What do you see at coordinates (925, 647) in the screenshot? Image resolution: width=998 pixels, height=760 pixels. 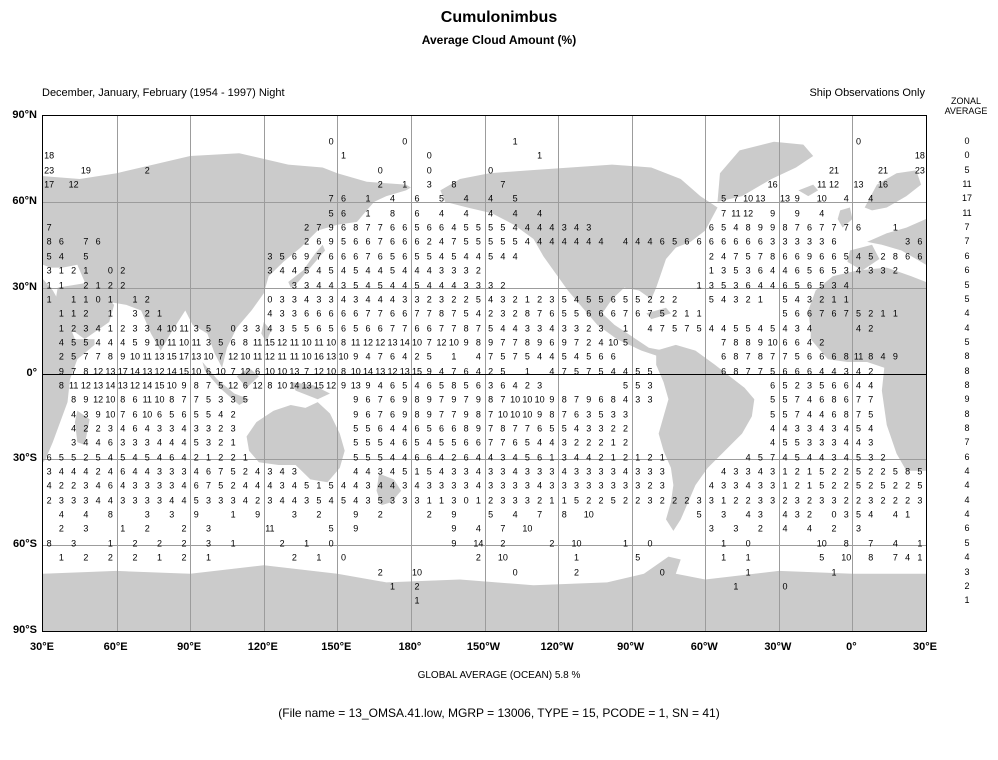 I see `longitude-tick-label: 30°E` at bounding box center [925, 647].